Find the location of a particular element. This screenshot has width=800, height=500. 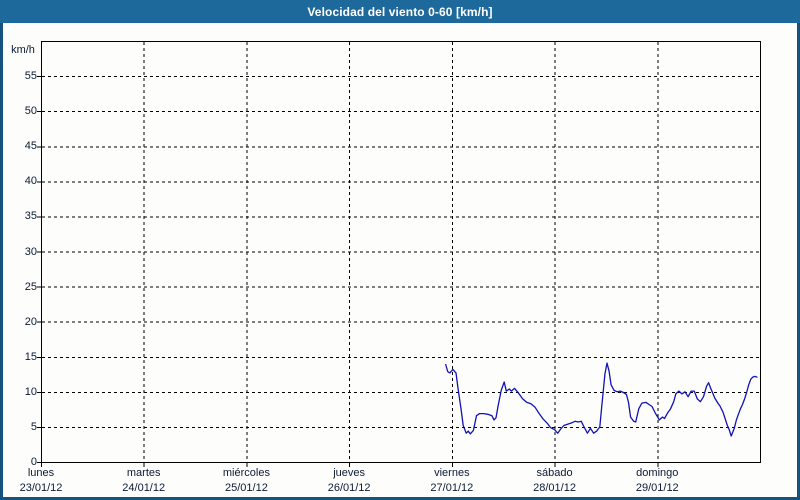

chart-title: Velocidad del viento 0-60 [km/h] is located at coordinates (400, 11).